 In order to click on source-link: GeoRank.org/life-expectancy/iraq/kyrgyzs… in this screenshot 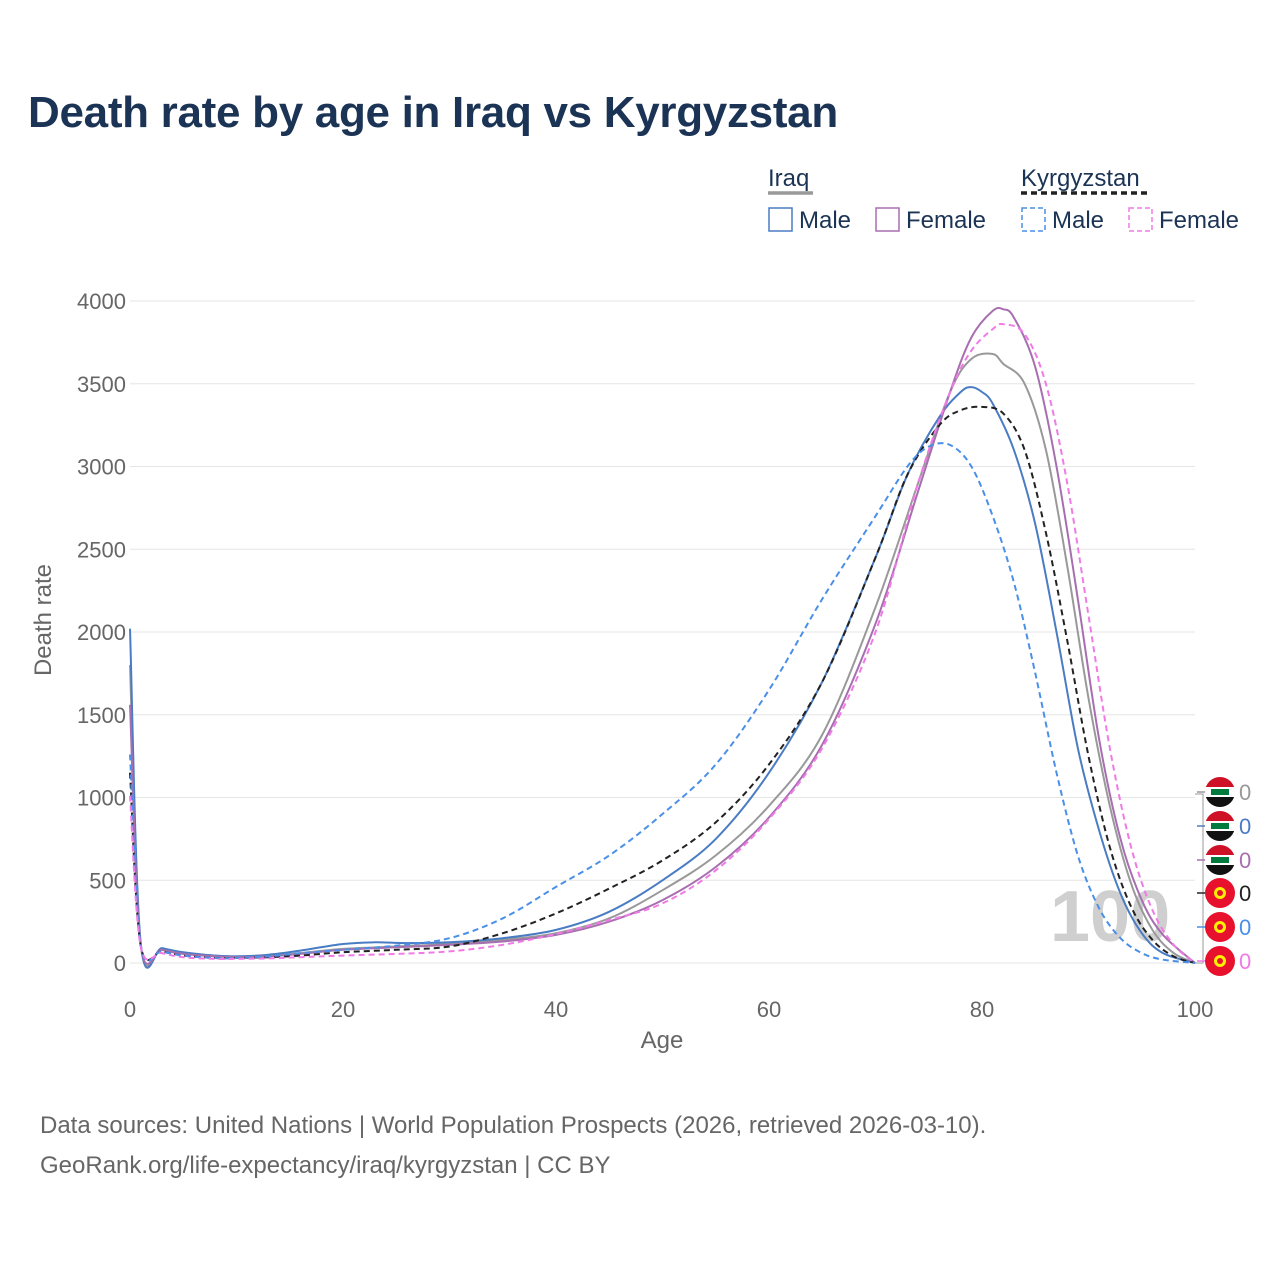, I will do `click(325, 1165)`.